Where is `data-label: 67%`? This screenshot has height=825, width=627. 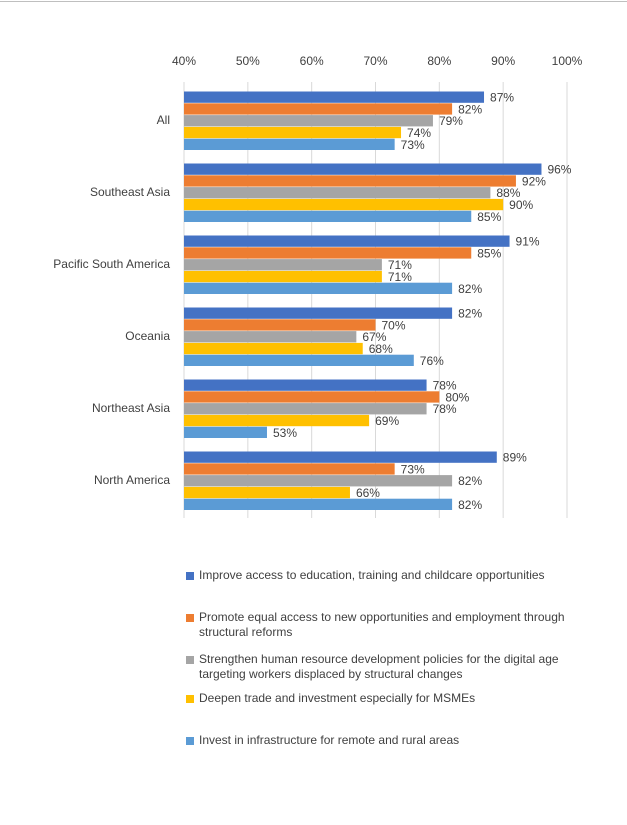 data-label: 67% is located at coordinates (374, 337).